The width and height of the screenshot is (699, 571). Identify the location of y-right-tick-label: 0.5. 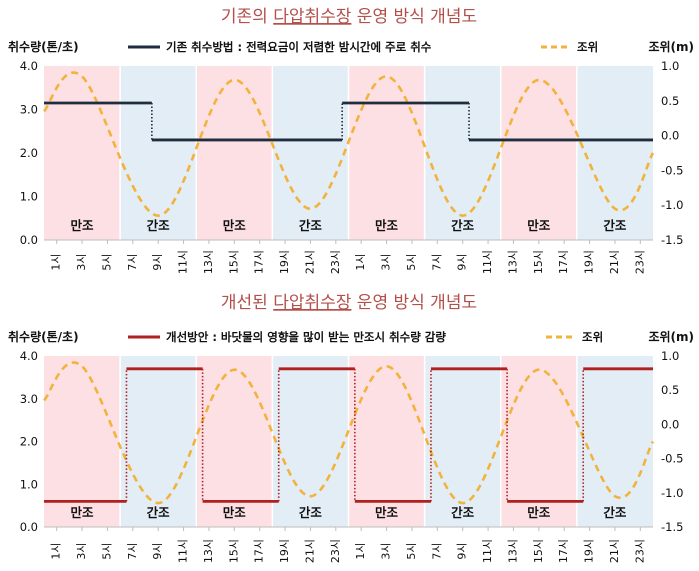
(670, 101).